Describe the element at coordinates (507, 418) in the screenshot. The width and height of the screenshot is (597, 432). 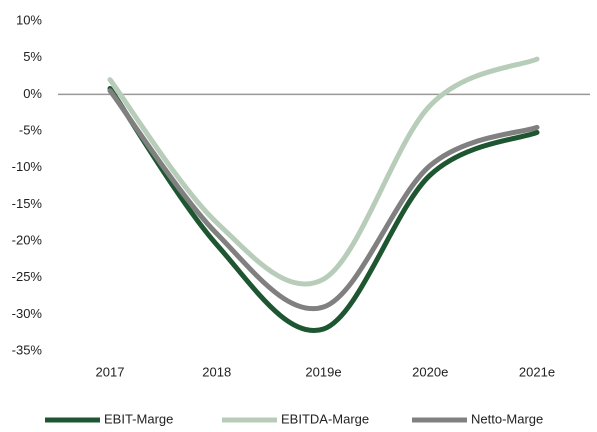
I see `legend-label: Netto-Marge` at that location.